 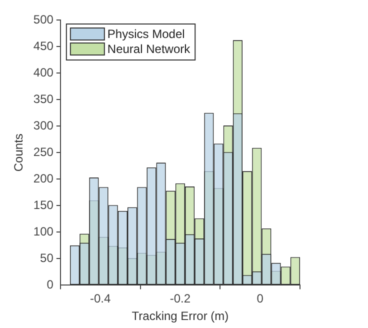 I want to click on x-tick-label: 0, so click(x=260, y=299).